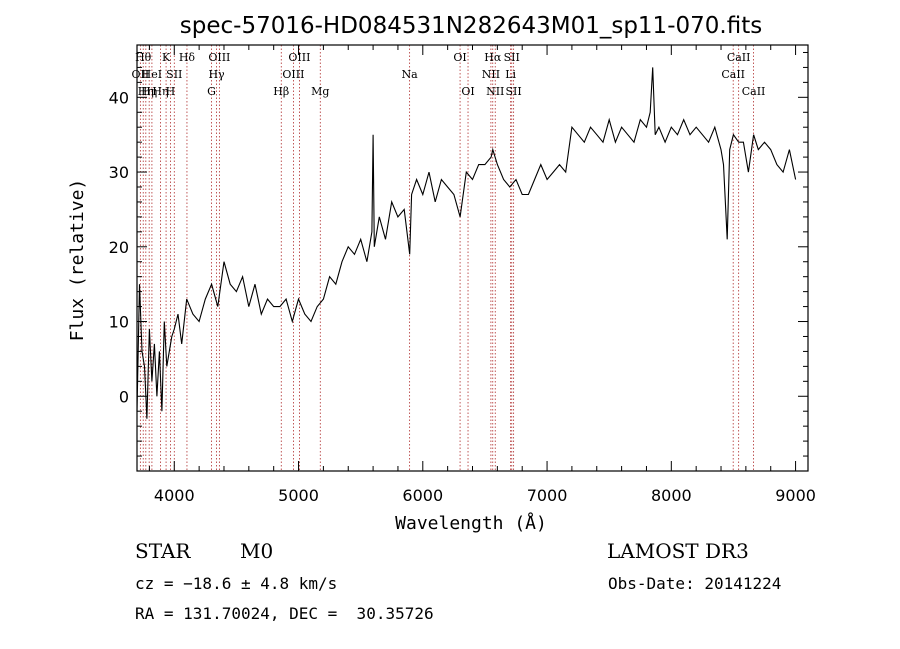  I want to click on object-subclass: M0, so click(257, 551).